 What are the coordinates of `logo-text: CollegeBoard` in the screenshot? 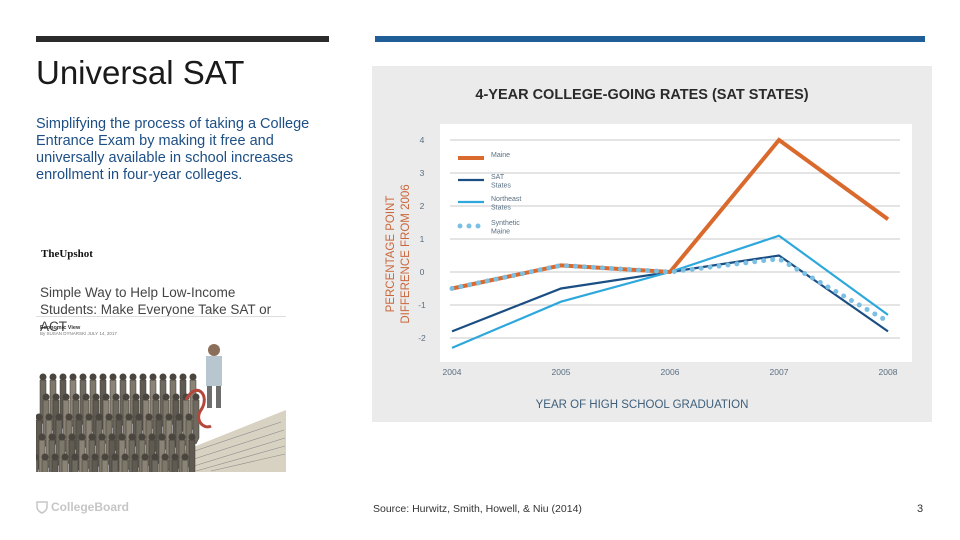 It's located at (90, 507).